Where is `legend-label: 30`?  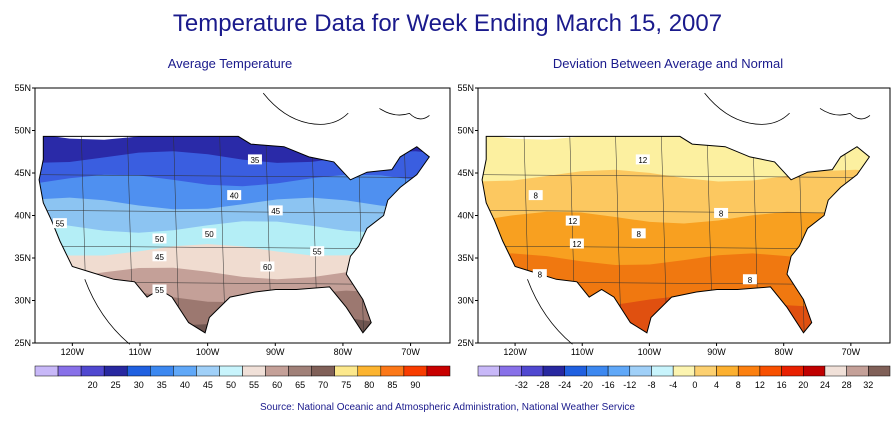
legend-label: 30 is located at coordinates (139, 385).